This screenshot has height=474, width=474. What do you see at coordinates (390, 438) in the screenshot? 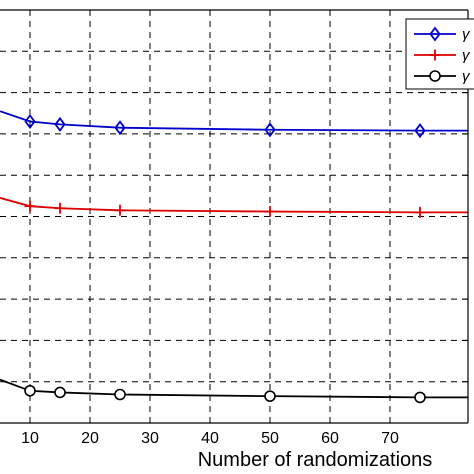
I see `x-tick-label: 70` at bounding box center [390, 438].